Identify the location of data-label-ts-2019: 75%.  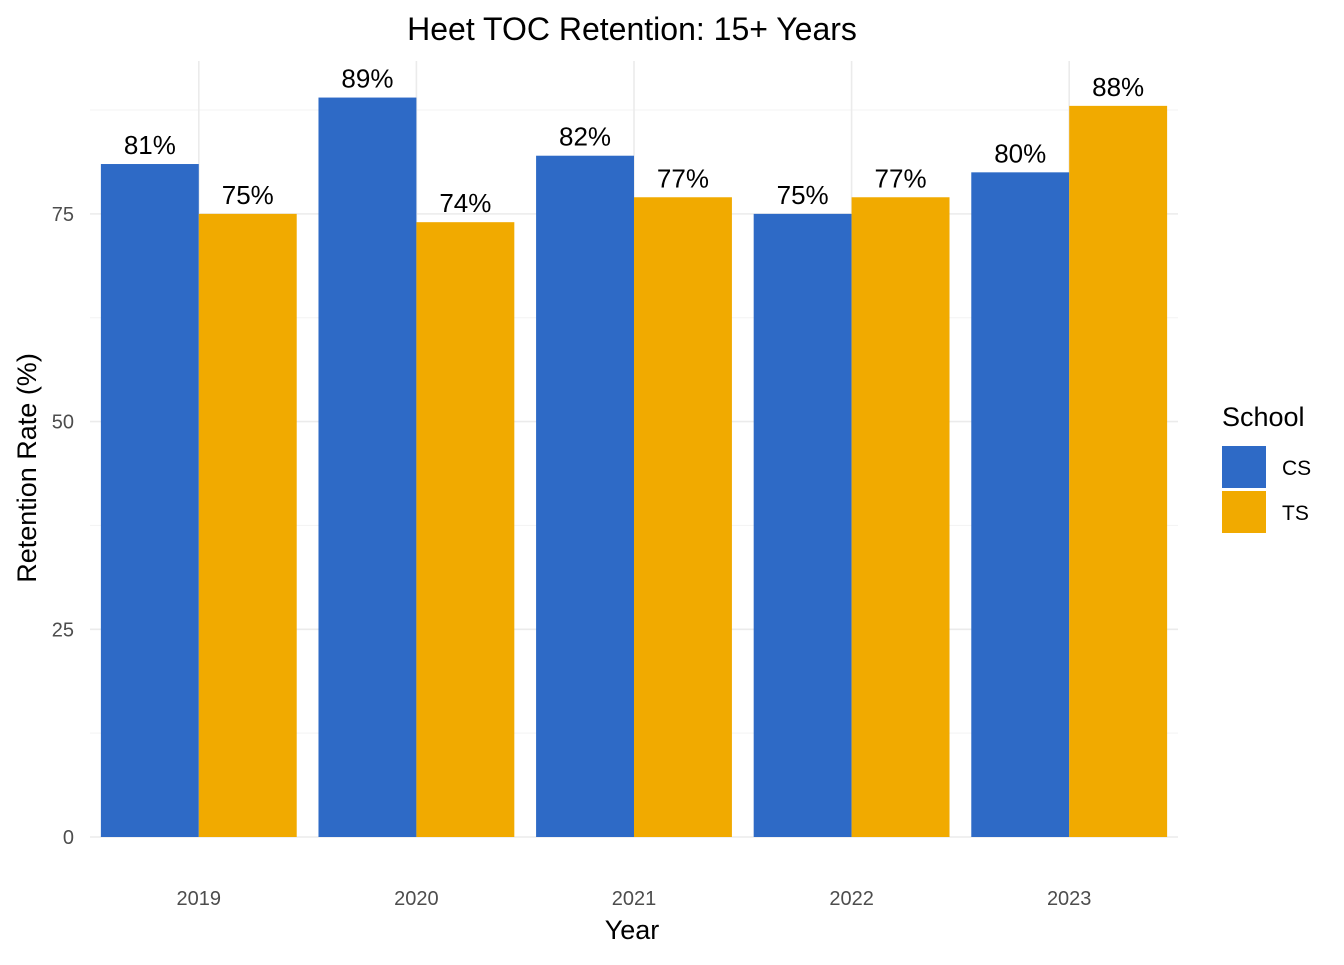
(248, 195).